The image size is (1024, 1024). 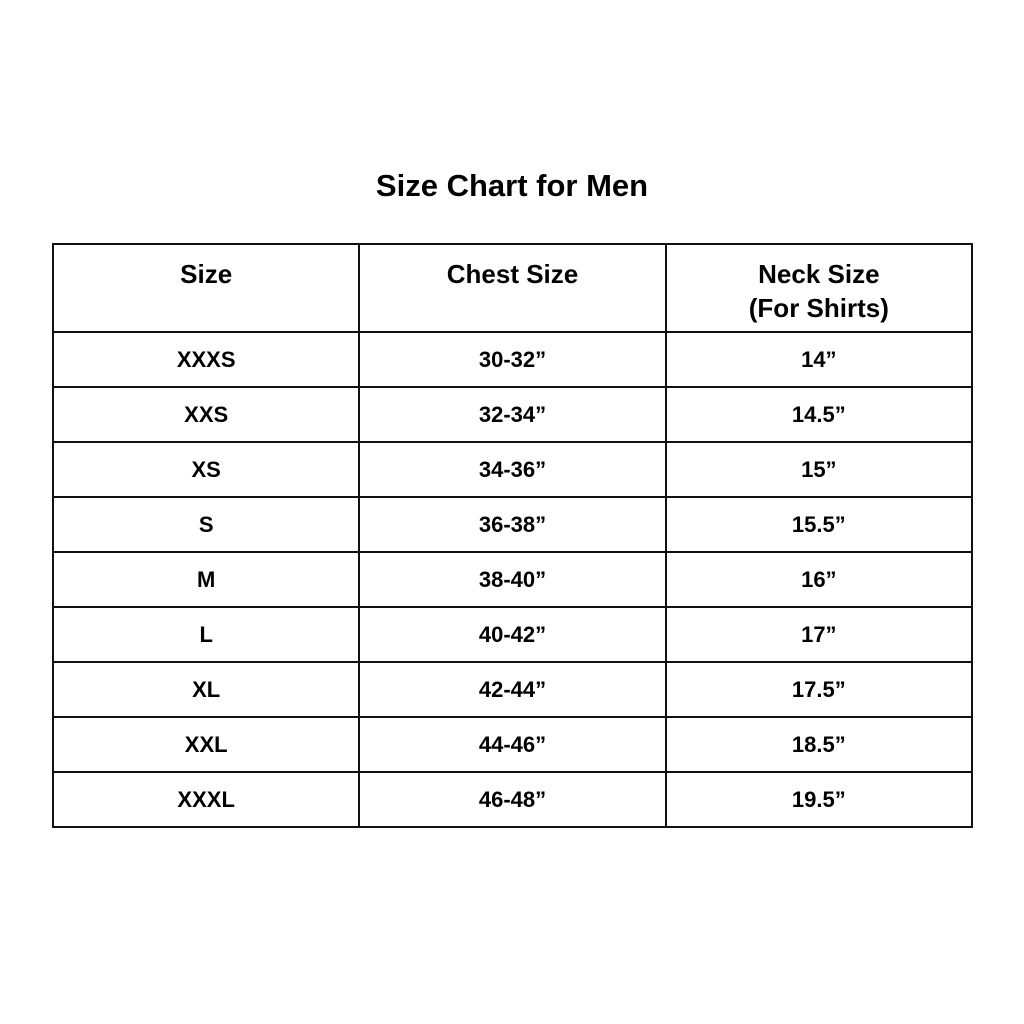 I want to click on table-row: XXXL 46-48” 19.5”, so click(x=512, y=799).